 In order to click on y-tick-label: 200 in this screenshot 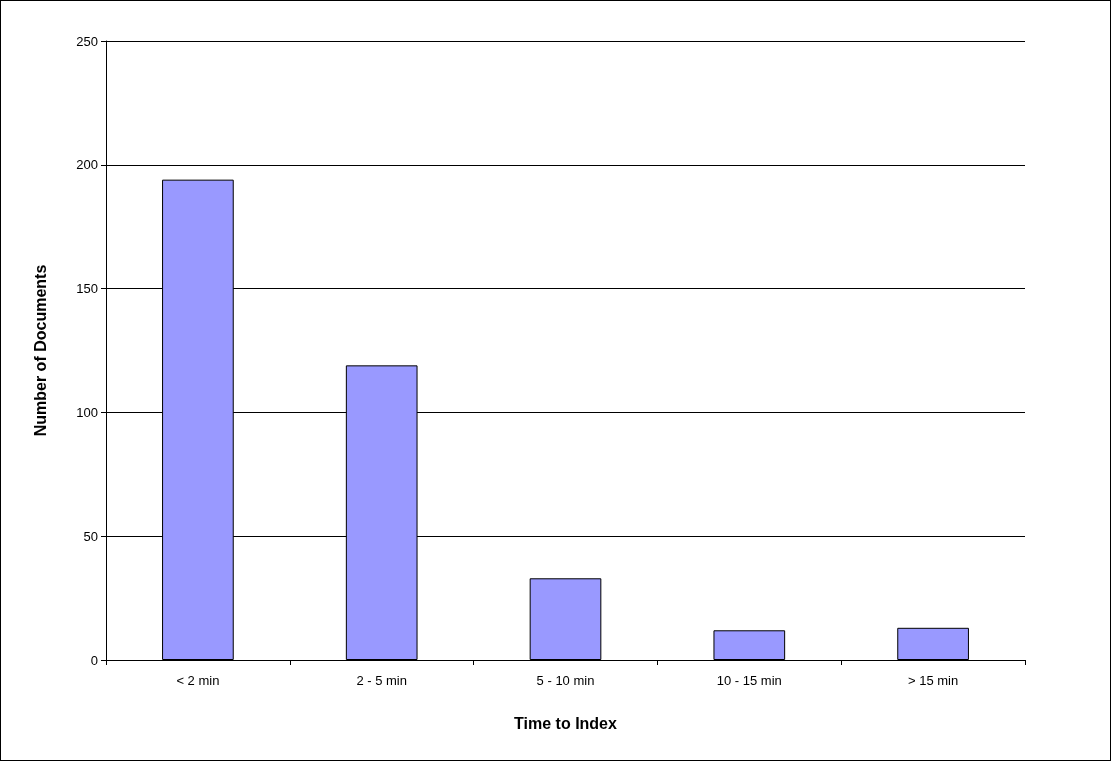, I will do `click(87, 165)`.